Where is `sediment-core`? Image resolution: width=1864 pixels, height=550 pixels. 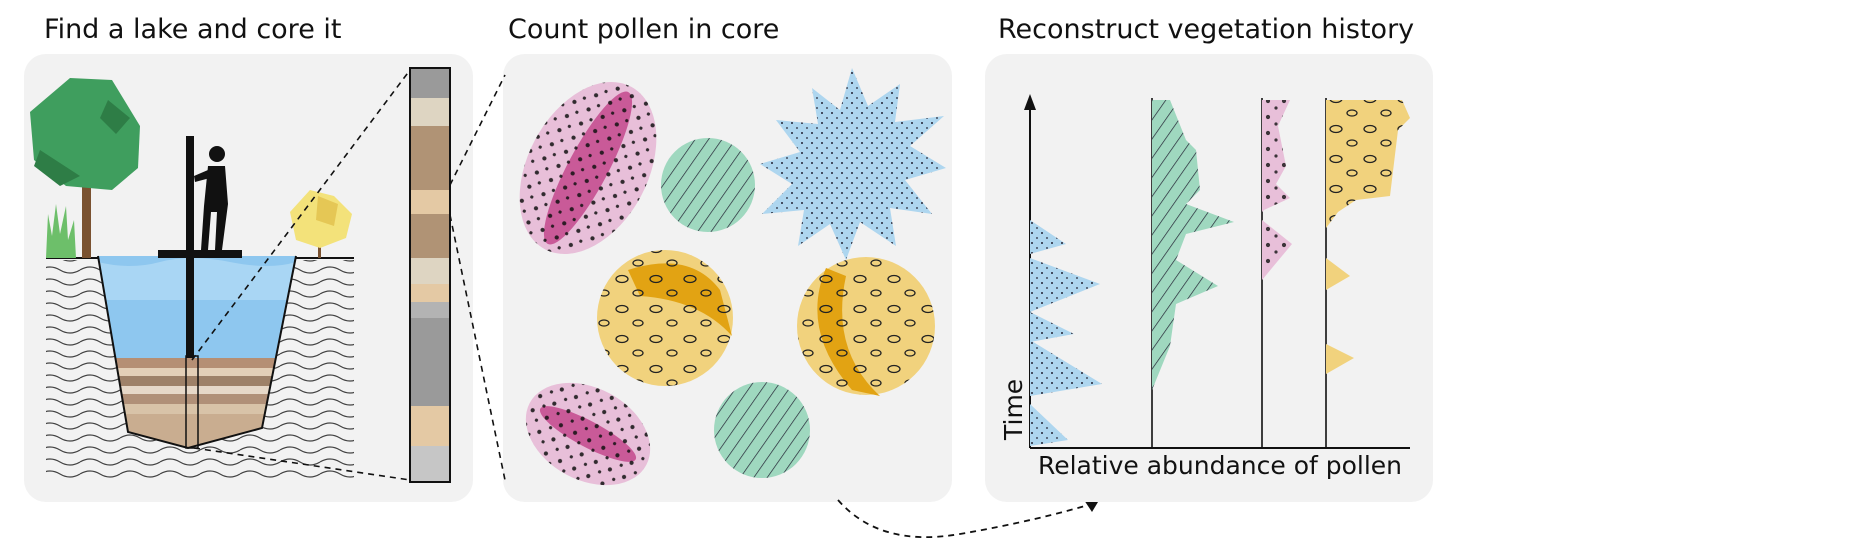 sediment-core is located at coordinates (430, 275).